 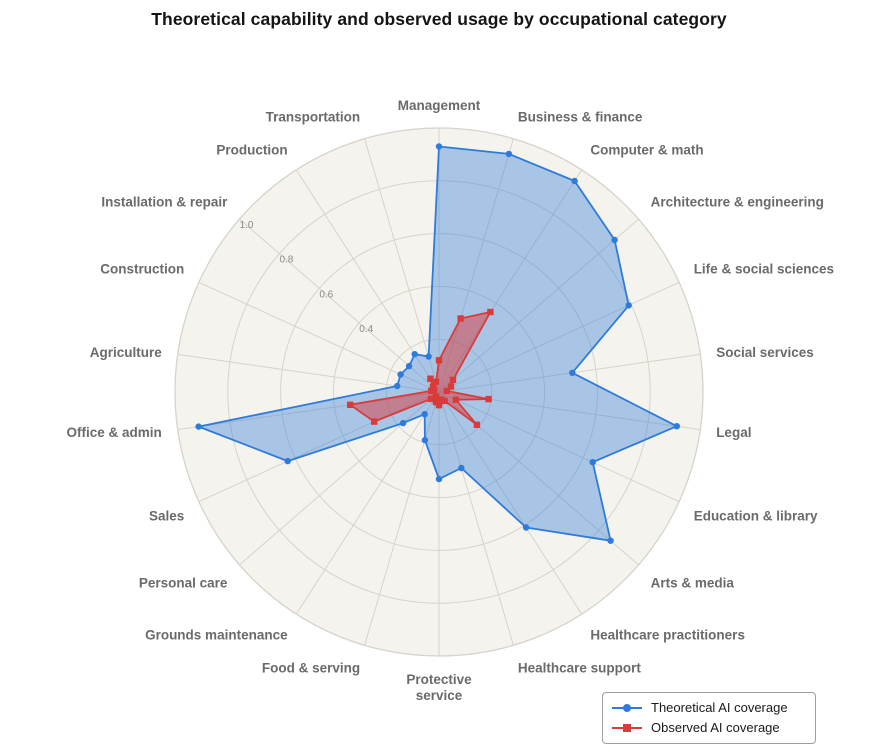 What do you see at coordinates (366, 329) in the screenshot?
I see `svg-text: 0.4` at bounding box center [366, 329].